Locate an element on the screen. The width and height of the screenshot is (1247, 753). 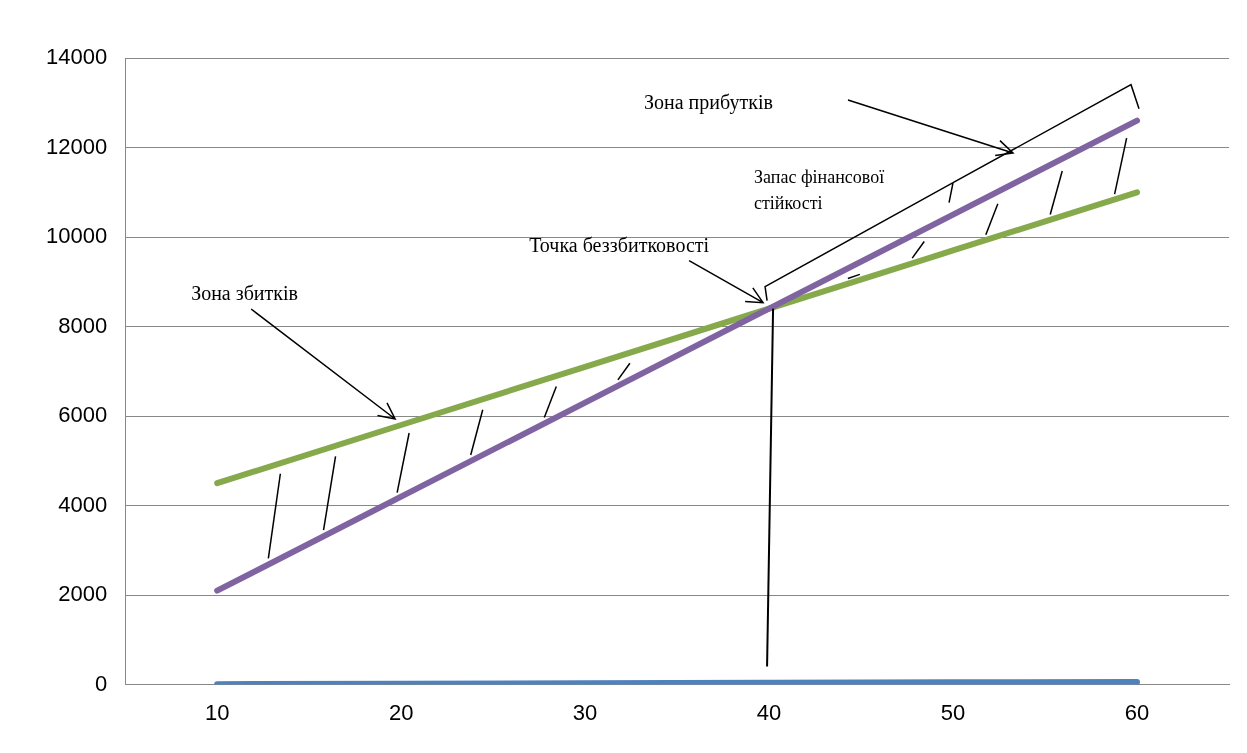
x-tick-label: 10 is located at coordinates (217, 712).